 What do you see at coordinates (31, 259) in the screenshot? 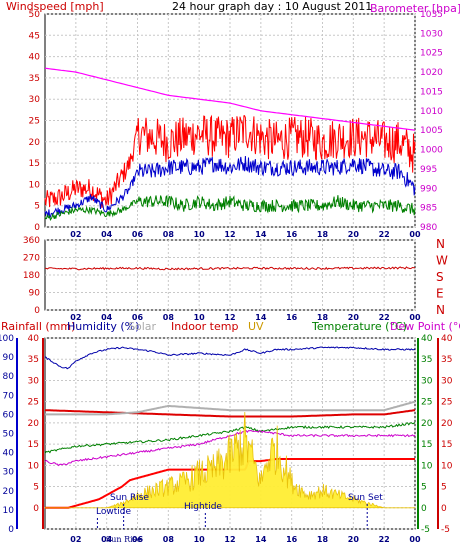
I see `direction-y-tick: 270` at bounding box center [31, 259].